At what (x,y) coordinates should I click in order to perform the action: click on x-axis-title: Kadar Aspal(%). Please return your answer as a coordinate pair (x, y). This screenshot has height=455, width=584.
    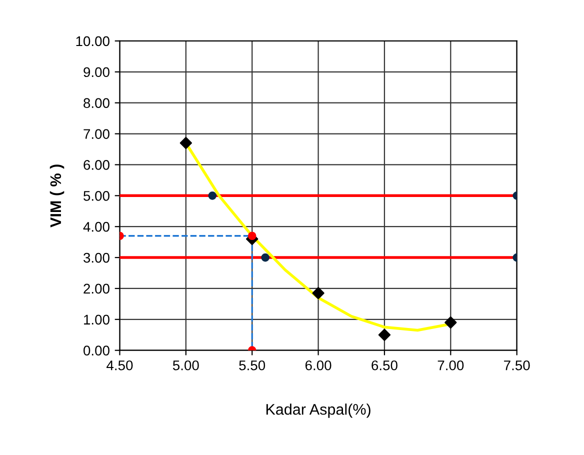
    Looking at the image, I should click on (318, 411).